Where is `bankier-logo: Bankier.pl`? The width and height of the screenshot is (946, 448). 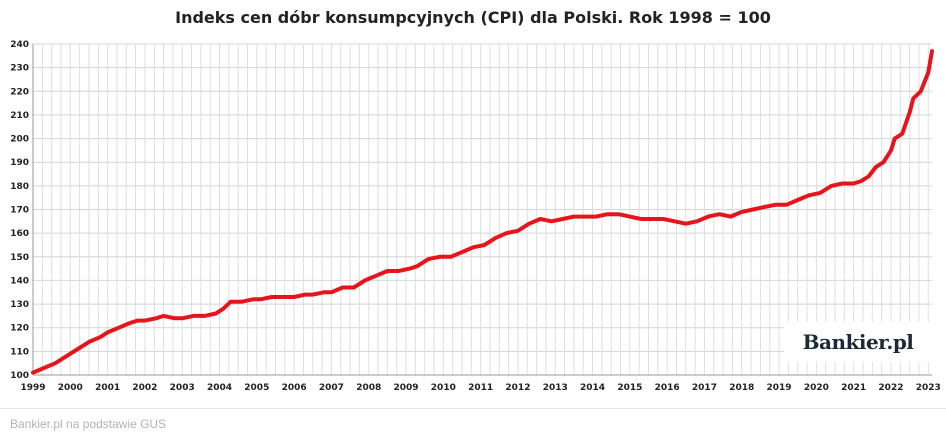
bankier-logo: Bankier.pl is located at coordinates (858, 342).